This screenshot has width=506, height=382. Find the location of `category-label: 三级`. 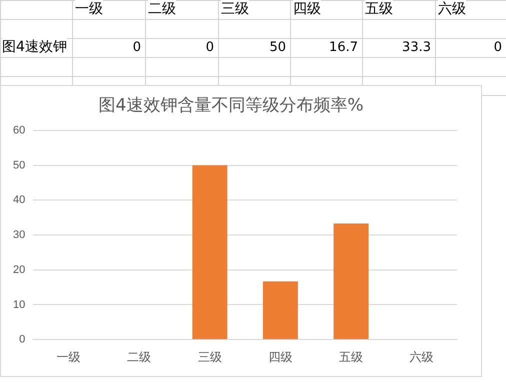

category-label: 三级 is located at coordinates (235, 9).